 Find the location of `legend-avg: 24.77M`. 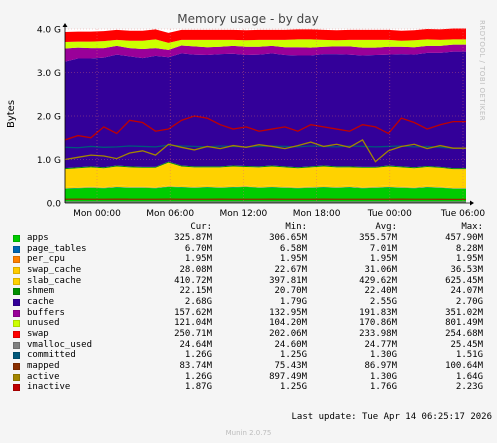

legend-avg: 24.77M is located at coordinates (380, 344).